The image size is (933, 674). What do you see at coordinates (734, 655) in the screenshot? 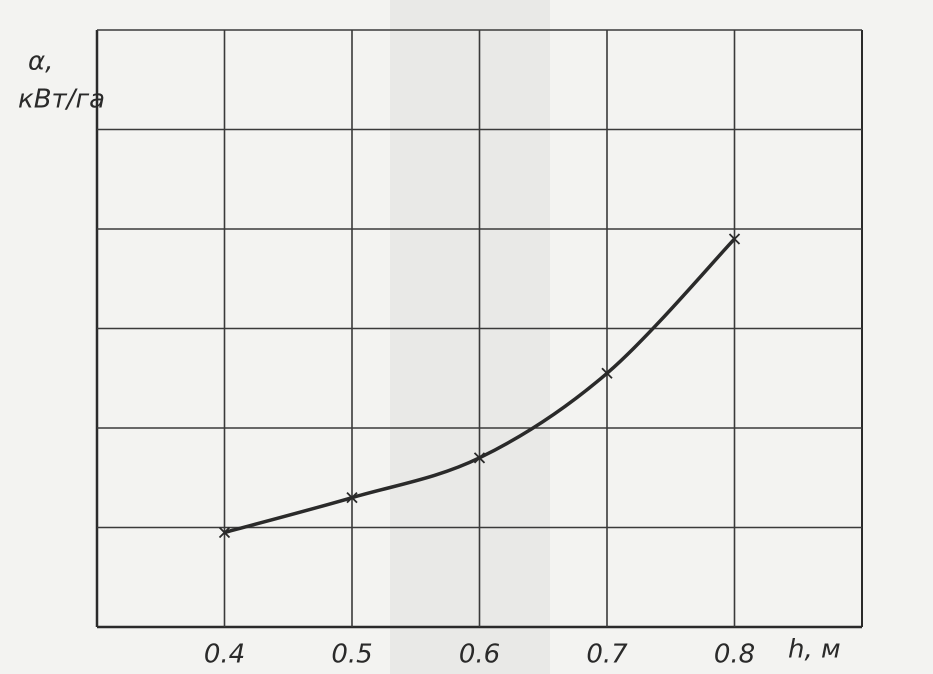
I see `x-tick-label: 0.8` at bounding box center [734, 655].